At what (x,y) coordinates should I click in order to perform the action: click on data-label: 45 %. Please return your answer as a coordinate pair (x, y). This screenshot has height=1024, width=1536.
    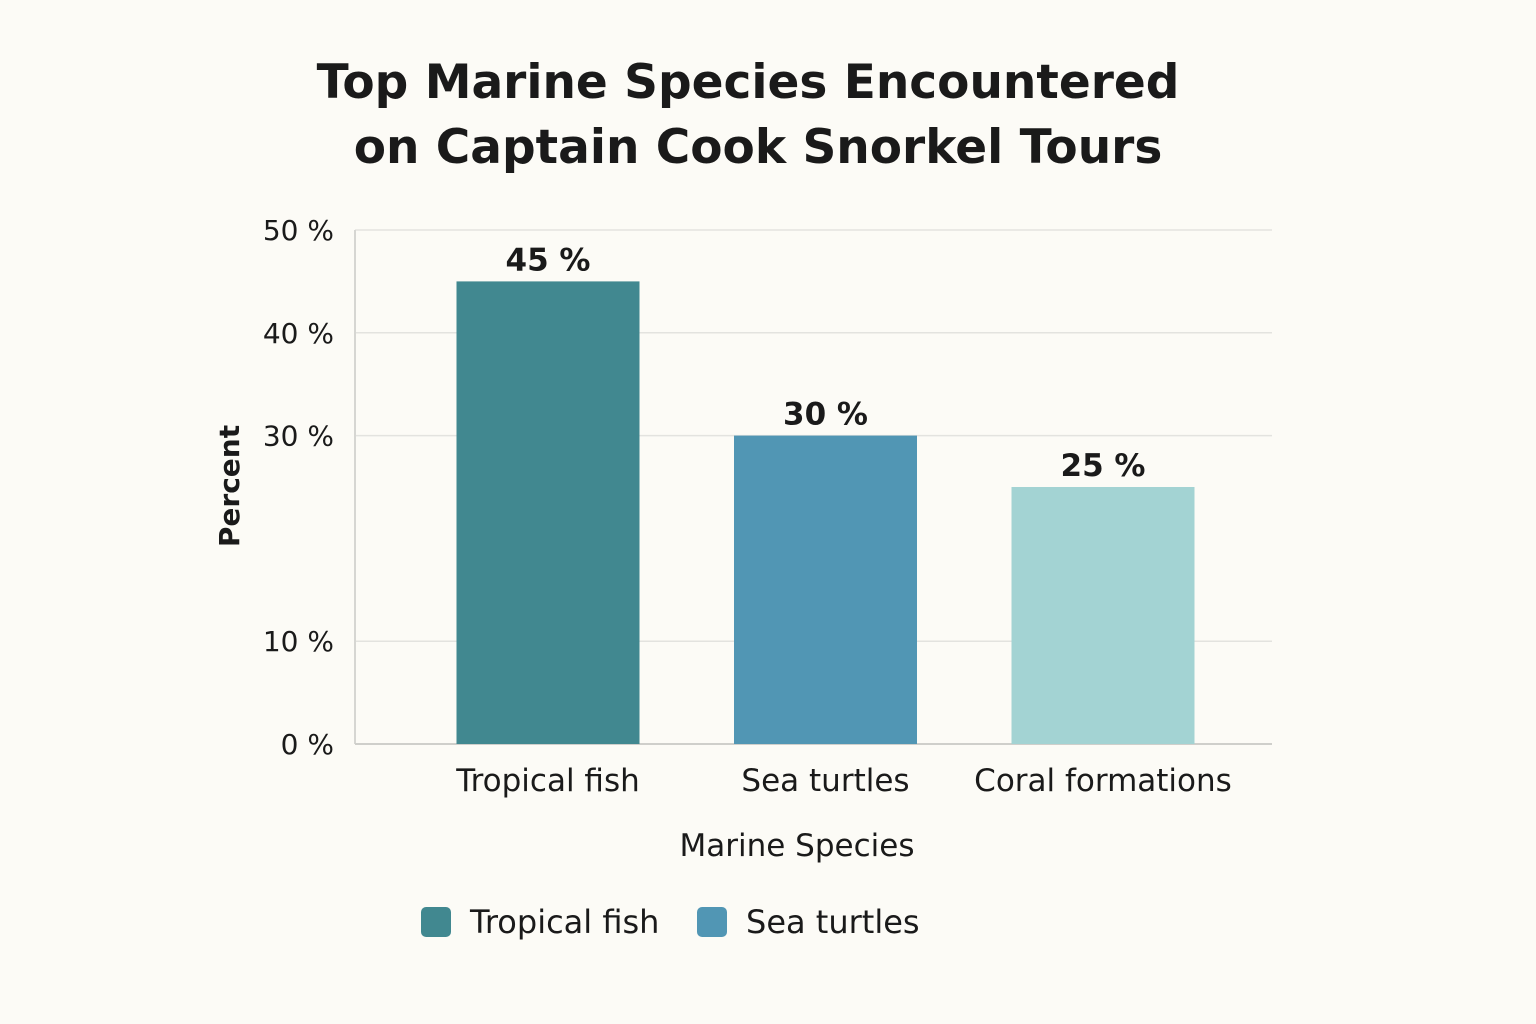
    Looking at the image, I should click on (548, 260).